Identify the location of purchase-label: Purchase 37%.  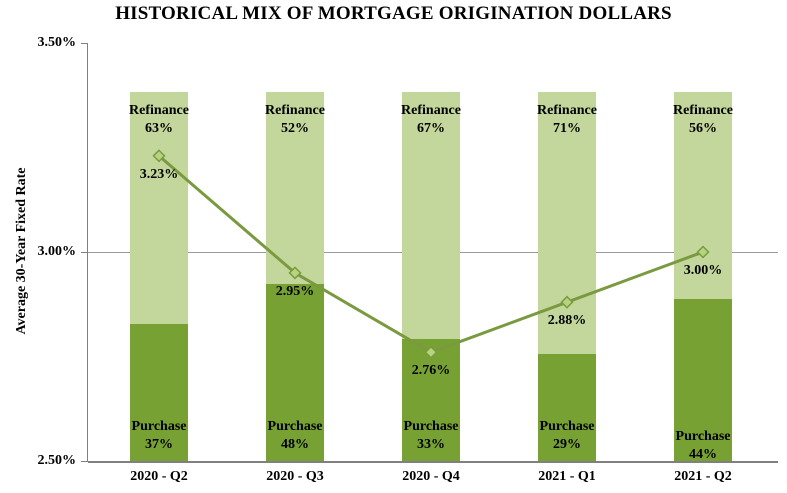
(159, 435).